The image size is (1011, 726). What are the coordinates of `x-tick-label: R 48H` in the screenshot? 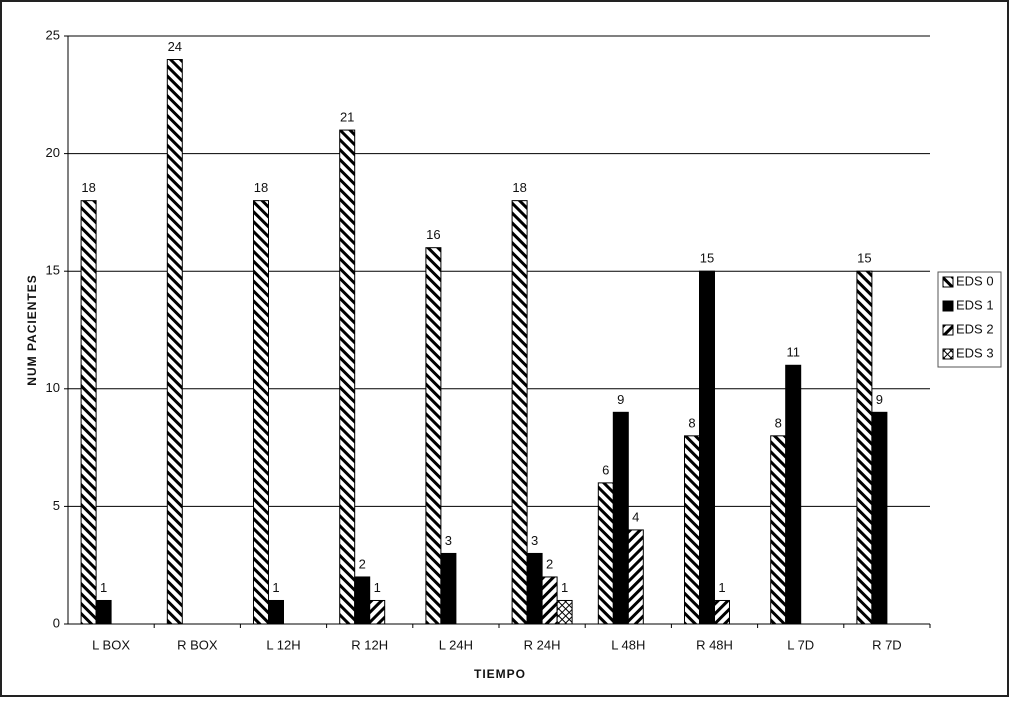 It's located at (714, 644).